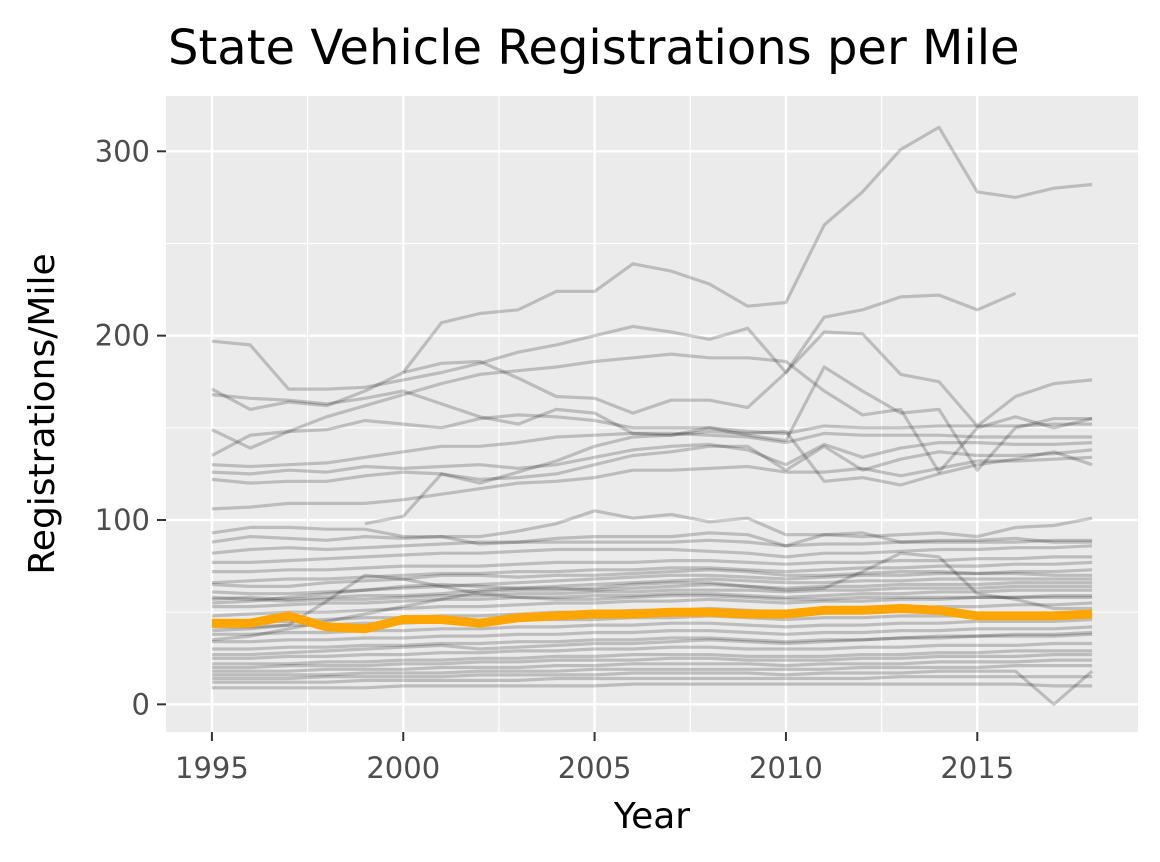 The width and height of the screenshot is (1160, 862). I want to click on x-tick-label: 2000, so click(403, 768).